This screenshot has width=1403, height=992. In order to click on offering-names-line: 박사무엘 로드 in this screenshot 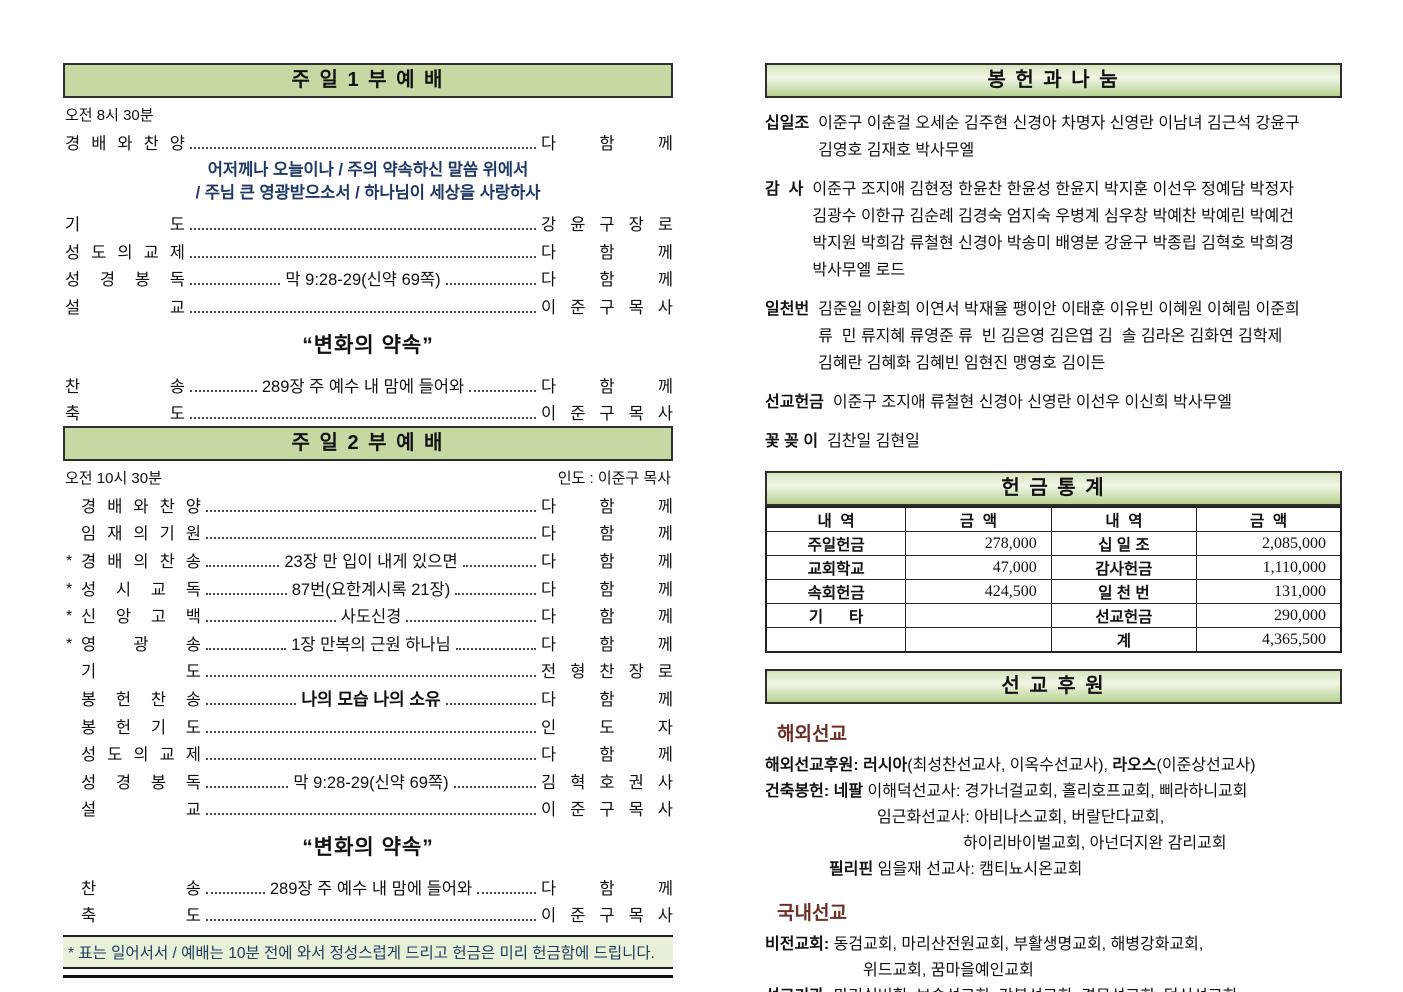, I will do `click(859, 270)`.